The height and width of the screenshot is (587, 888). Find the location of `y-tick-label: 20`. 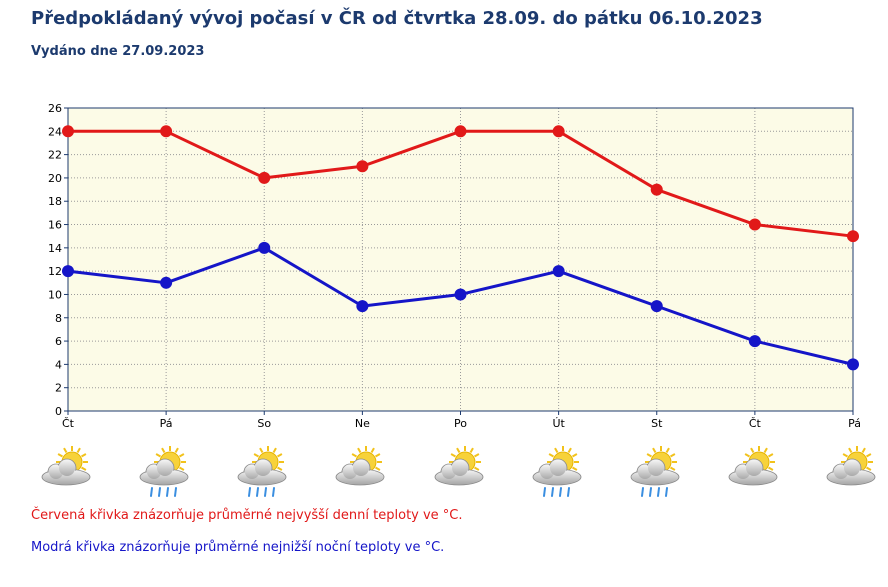

y-tick-label: 20 is located at coordinates (55, 178).